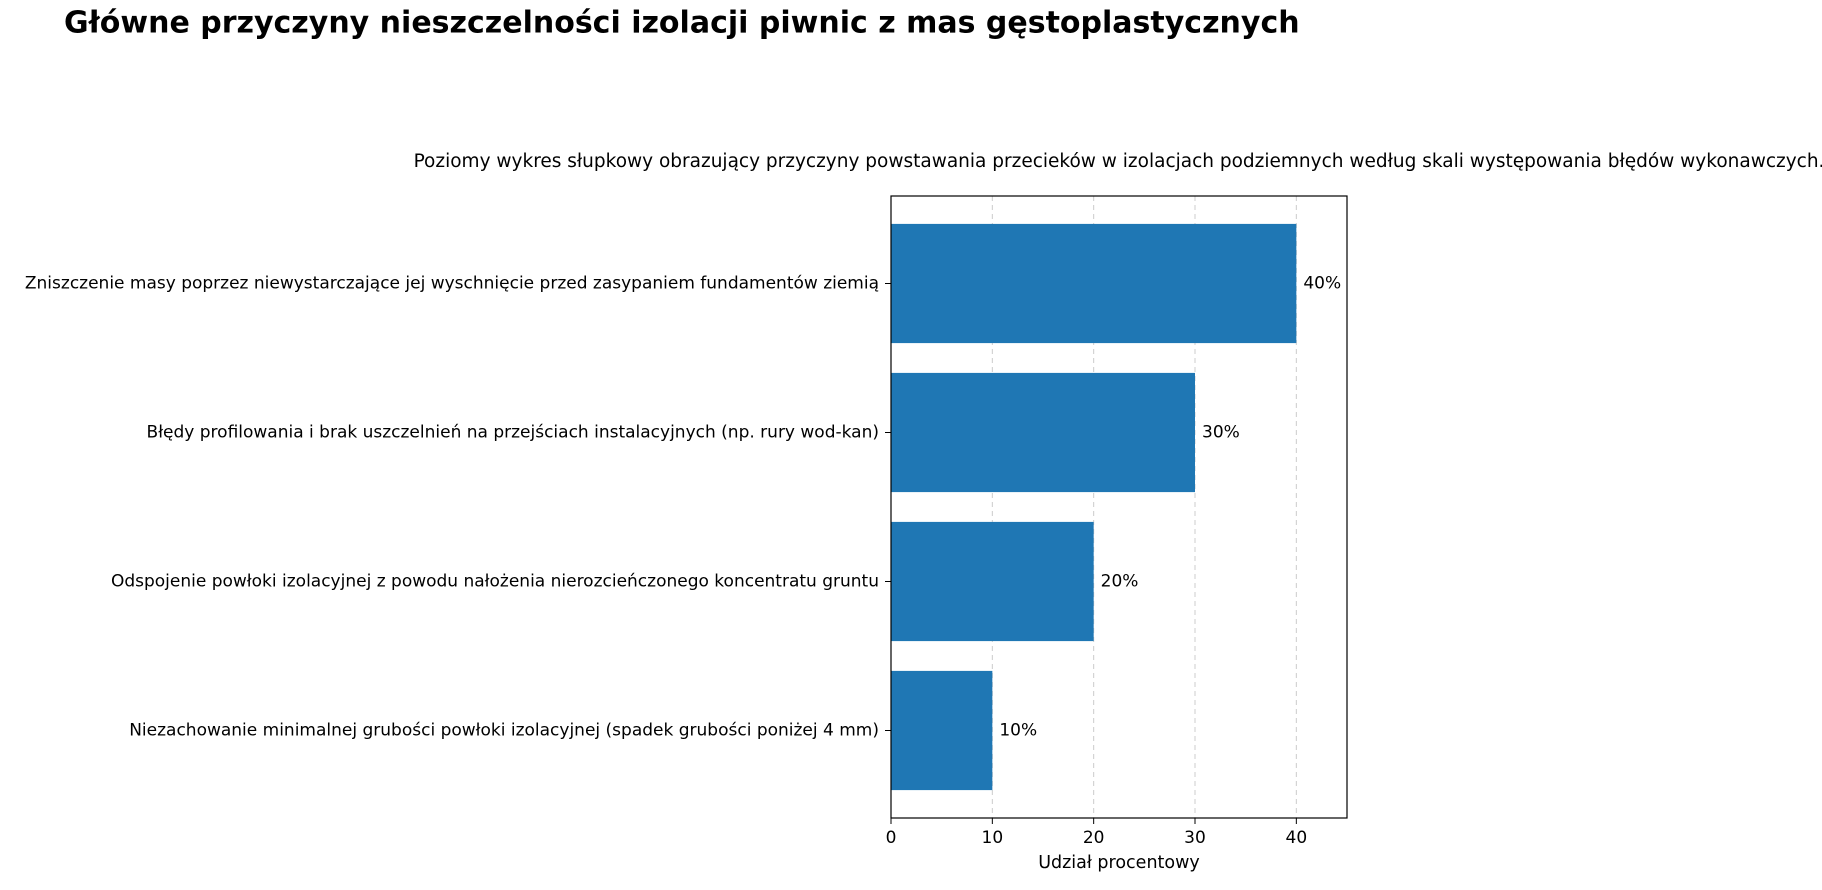  Describe the element at coordinates (1297, 838) in the screenshot. I see `x-tick-label: 40` at that location.